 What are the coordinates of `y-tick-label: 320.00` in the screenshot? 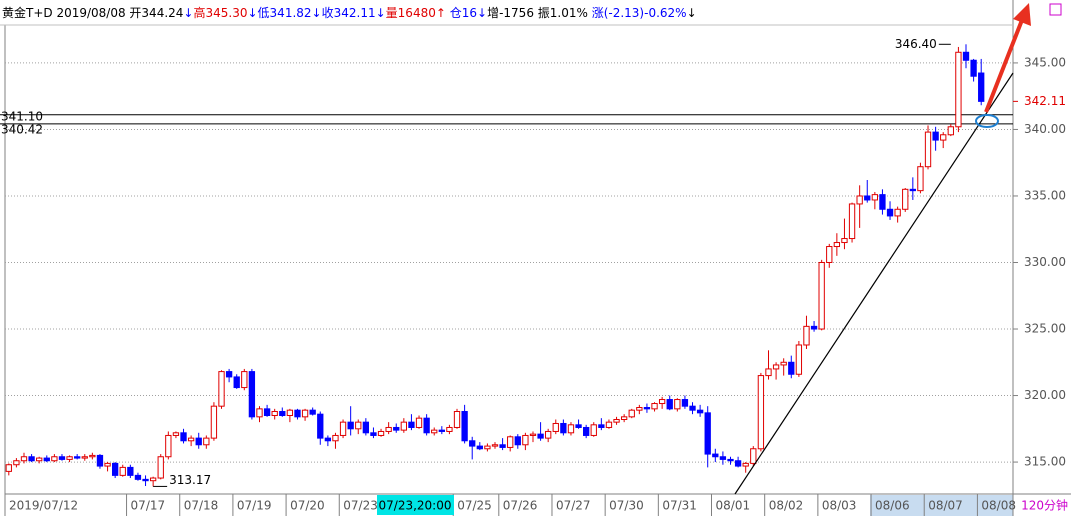 It's located at (1045, 395).